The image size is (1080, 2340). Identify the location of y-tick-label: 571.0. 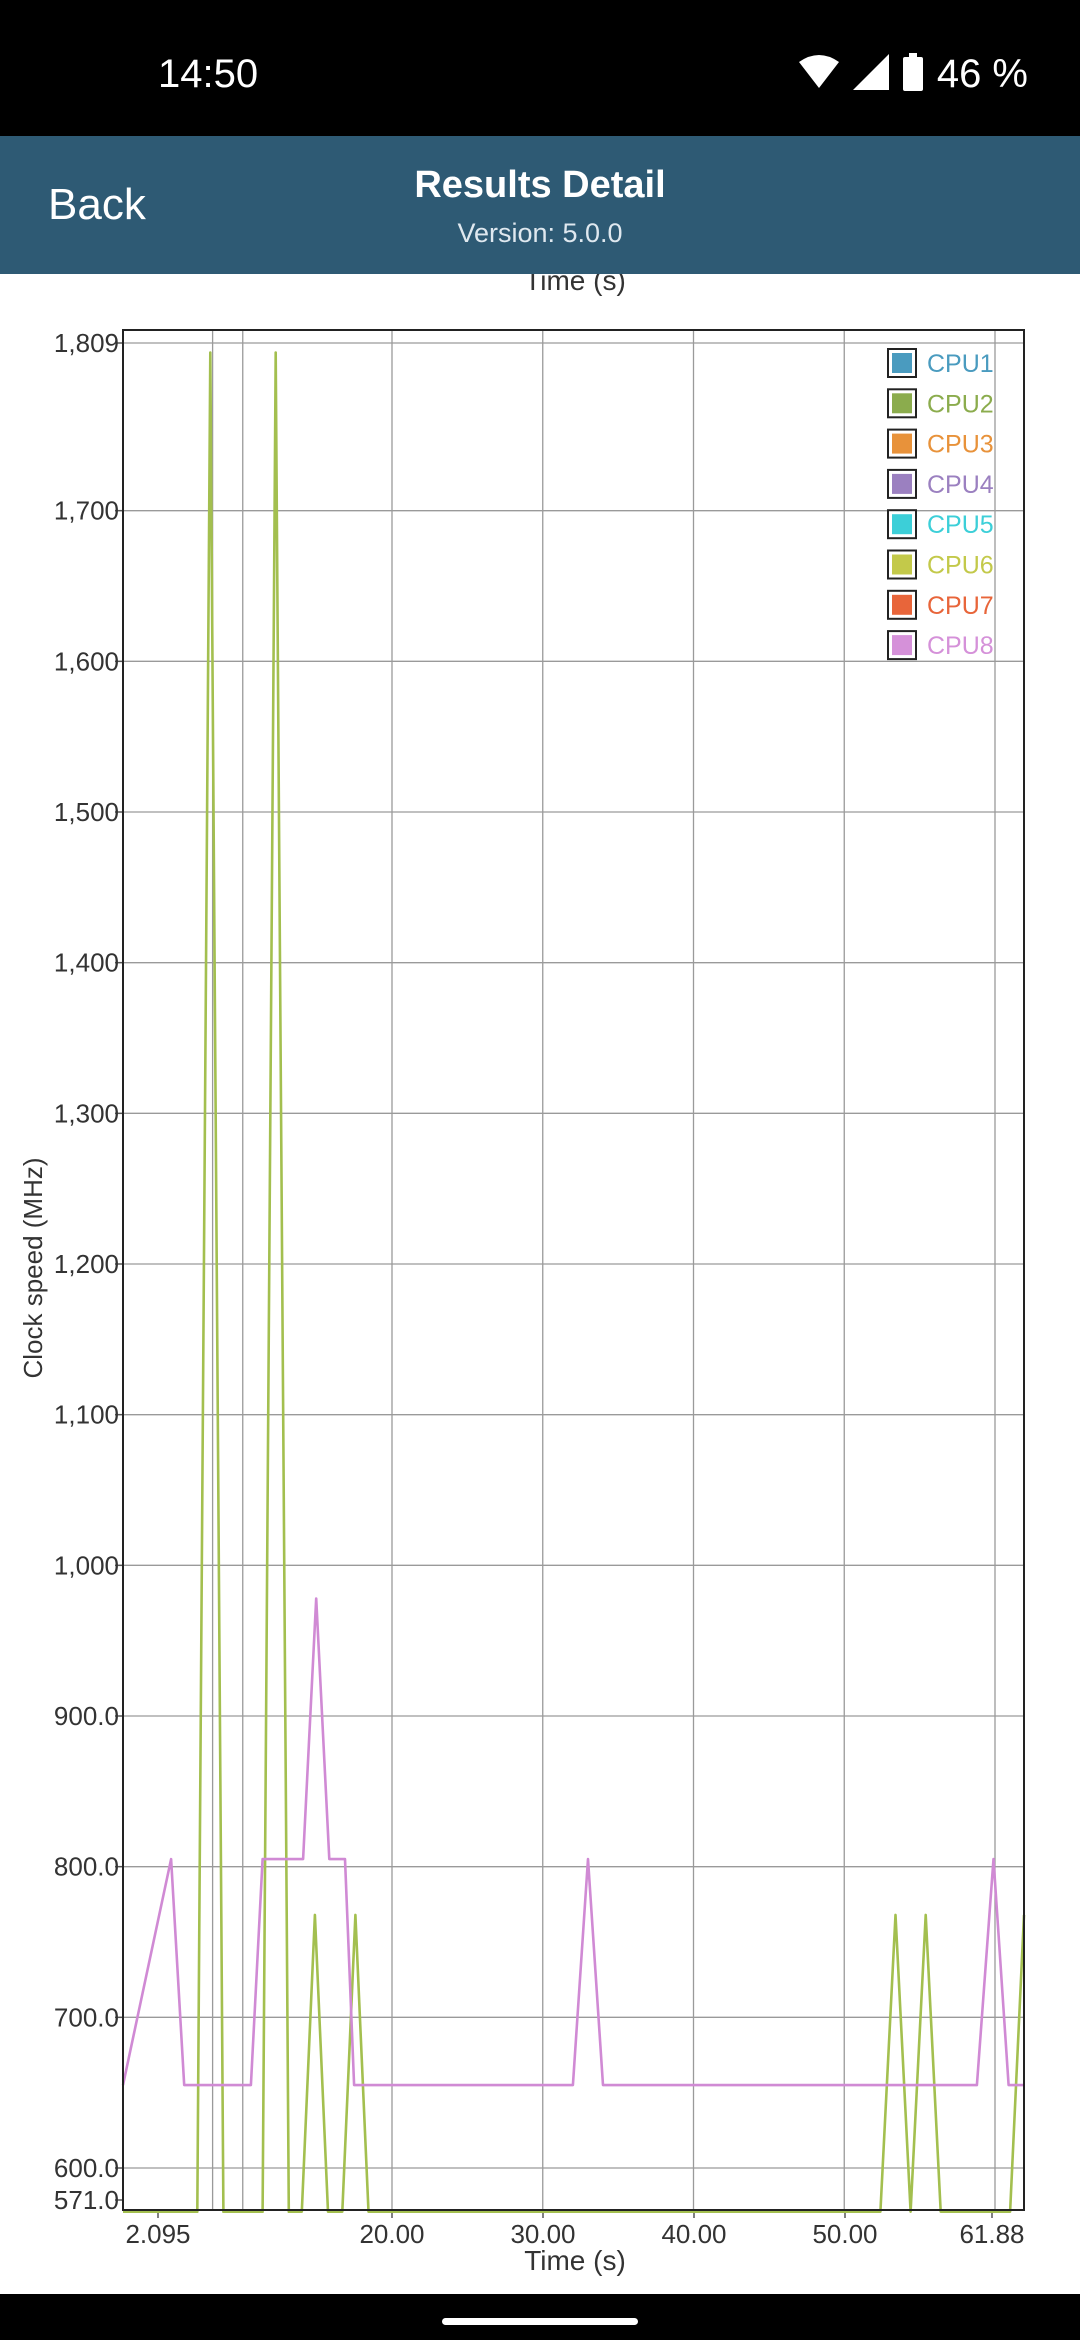
(86, 2200).